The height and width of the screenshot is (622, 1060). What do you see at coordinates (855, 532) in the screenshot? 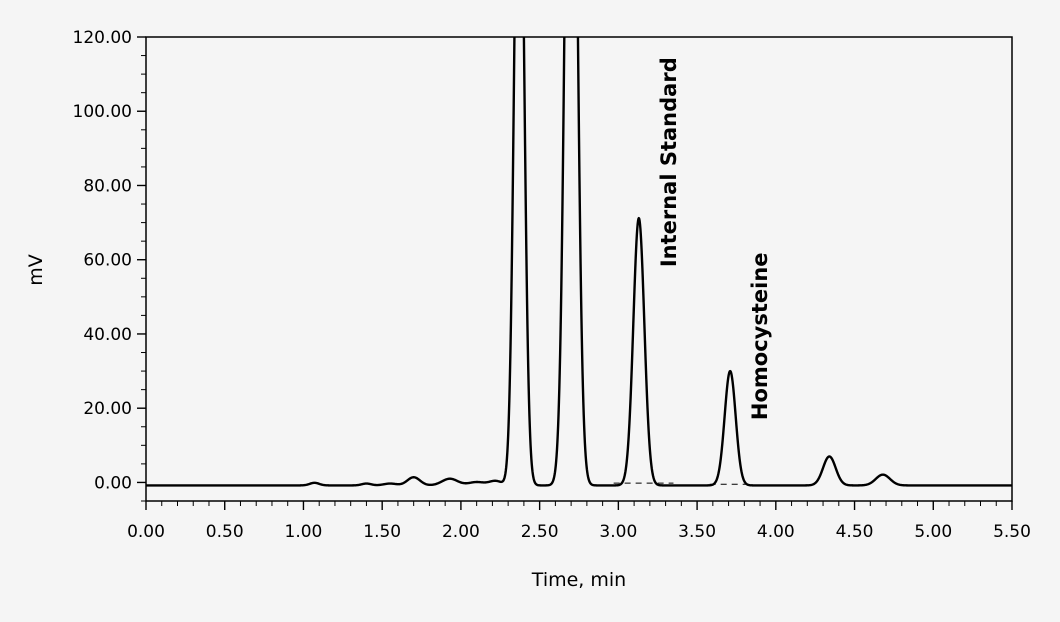
I see `x-tick-label: 4.50` at bounding box center [855, 532].